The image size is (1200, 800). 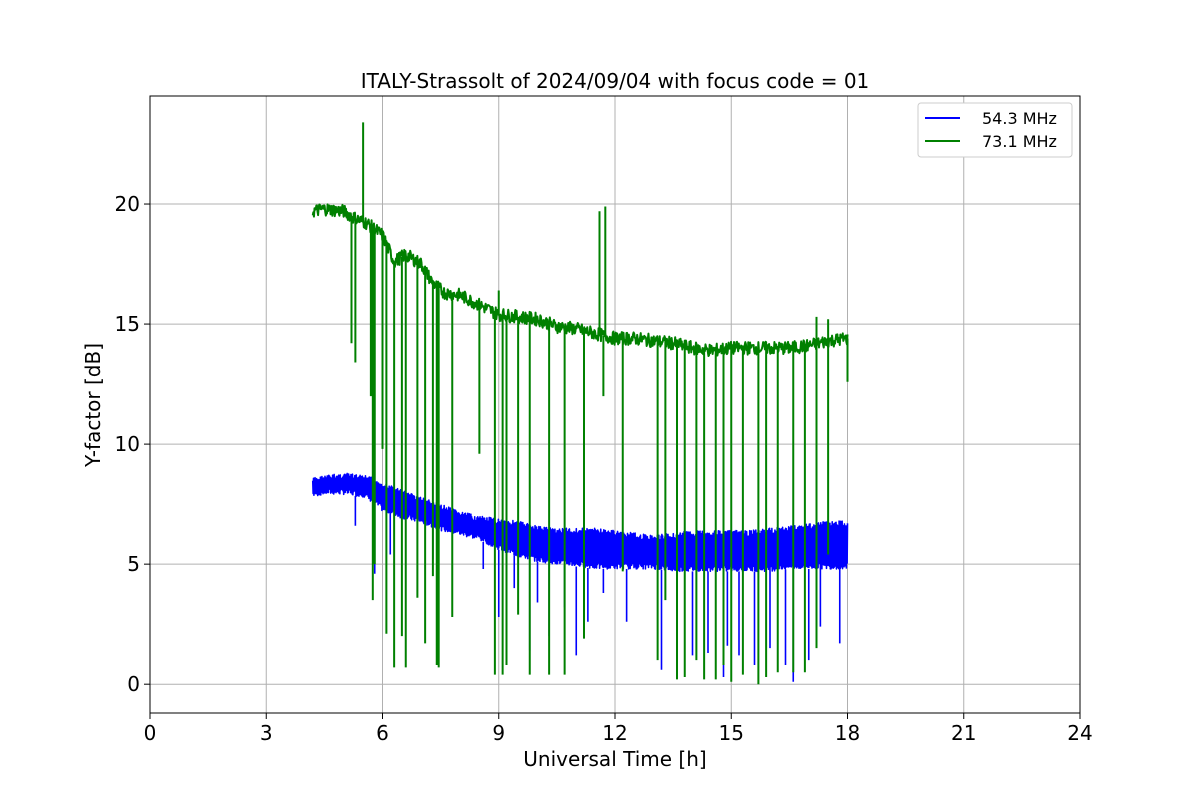 I want to click on legend: 54.3 MHz 73.1 MHz, so click(x=995, y=130).